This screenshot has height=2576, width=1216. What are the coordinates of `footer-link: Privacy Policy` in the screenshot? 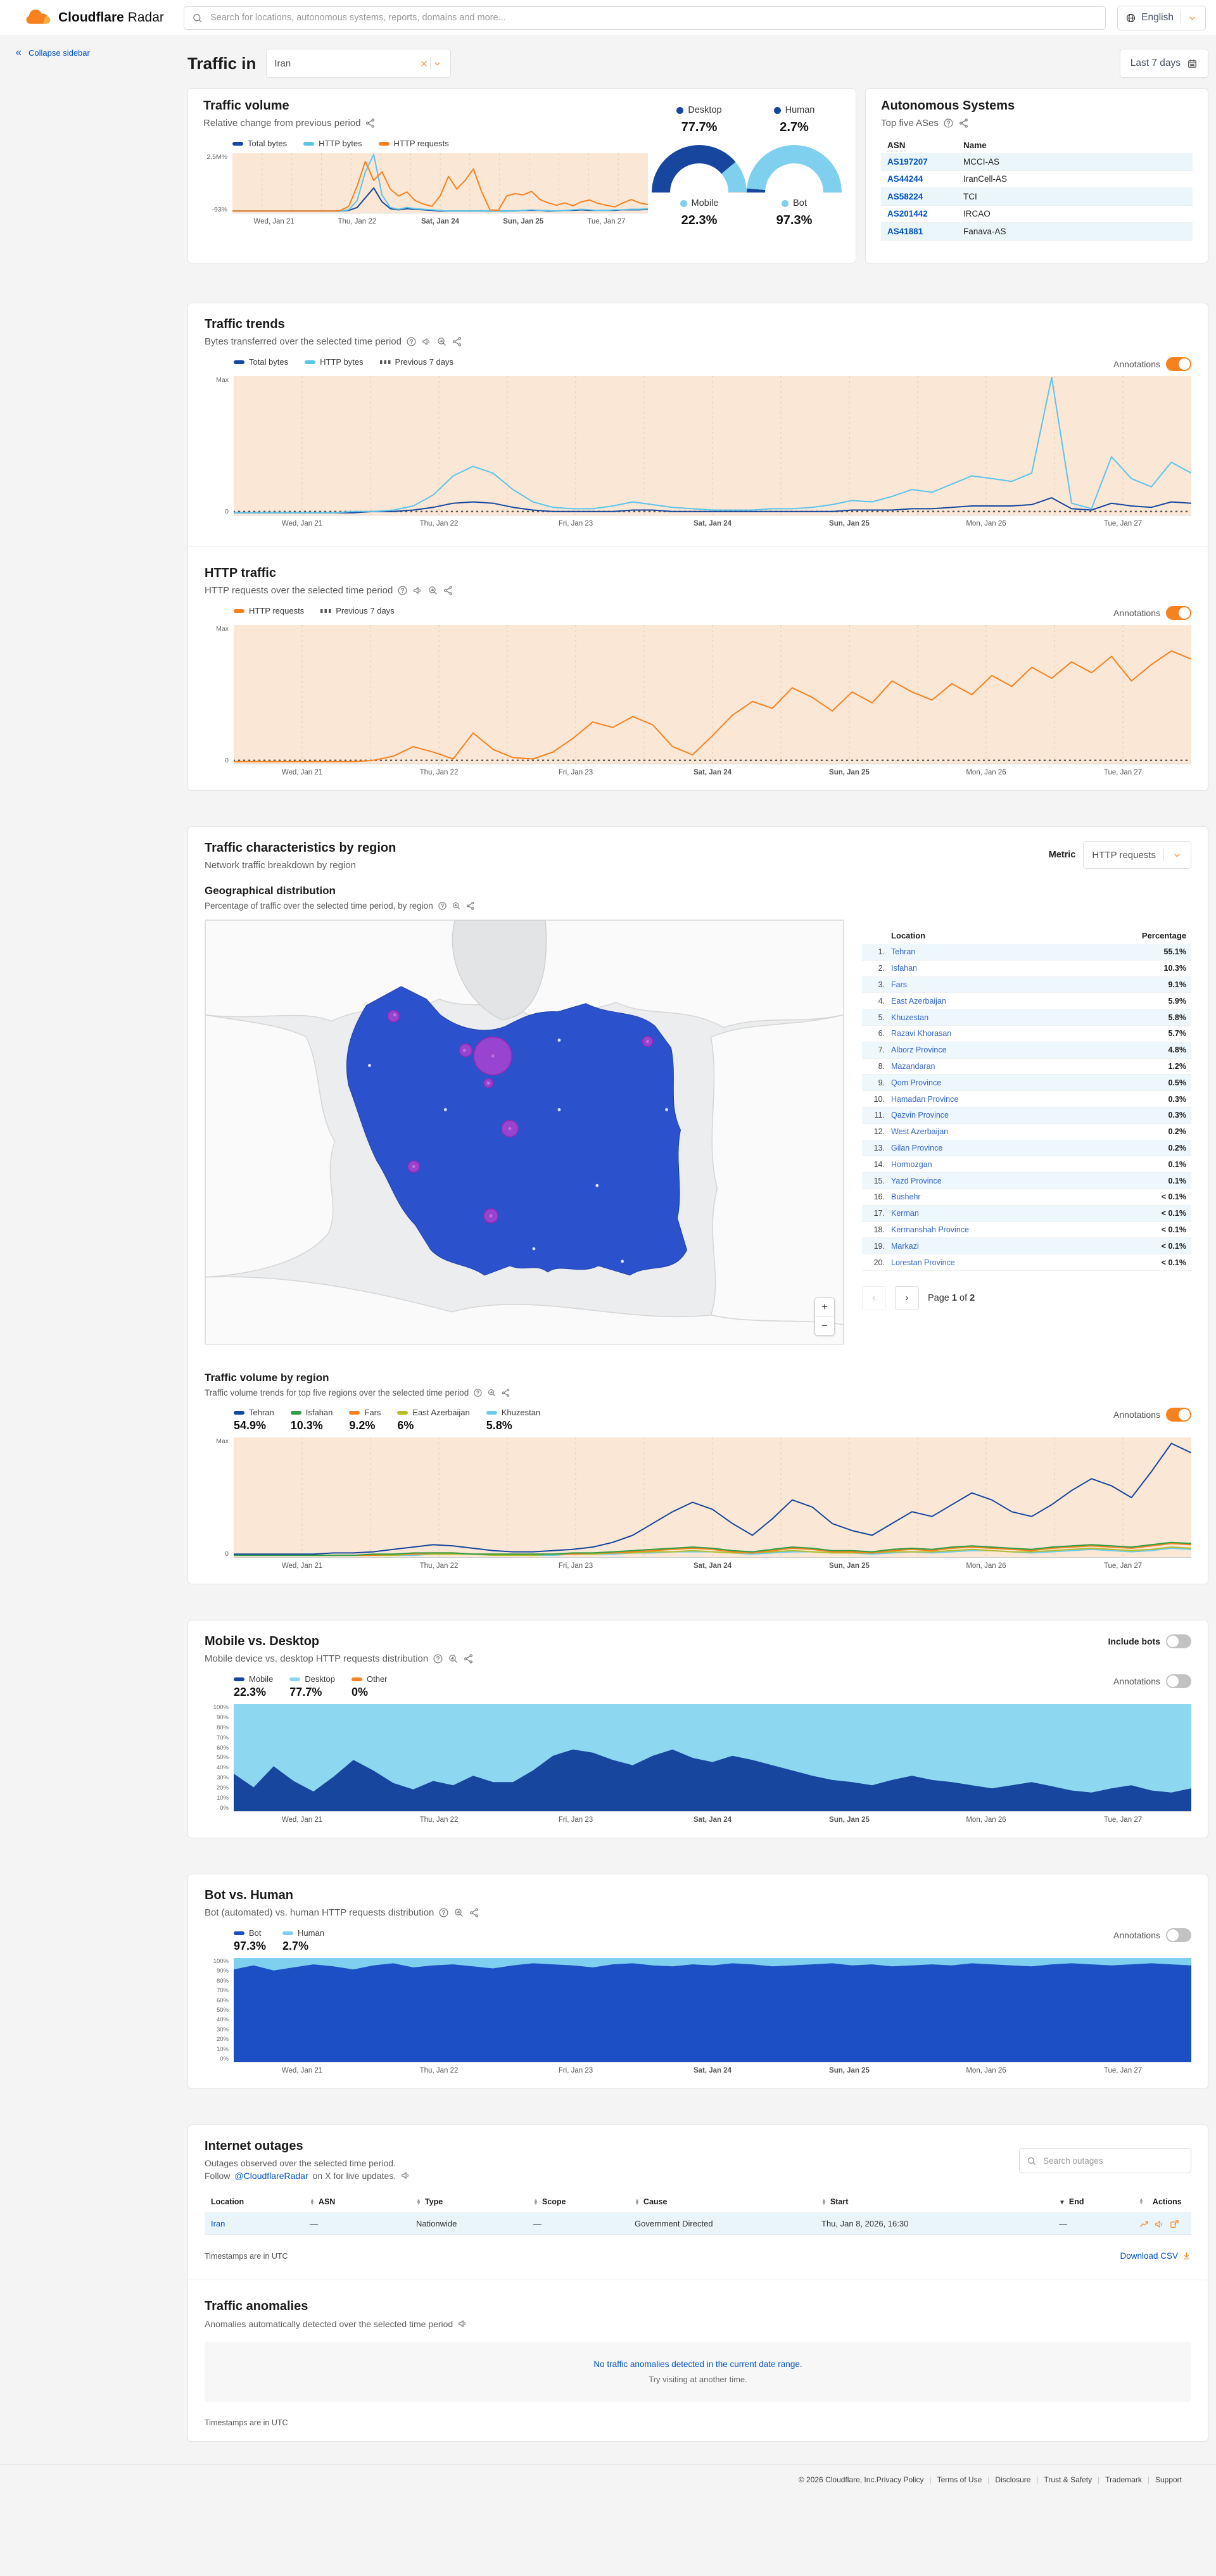 It's located at (900, 2479).